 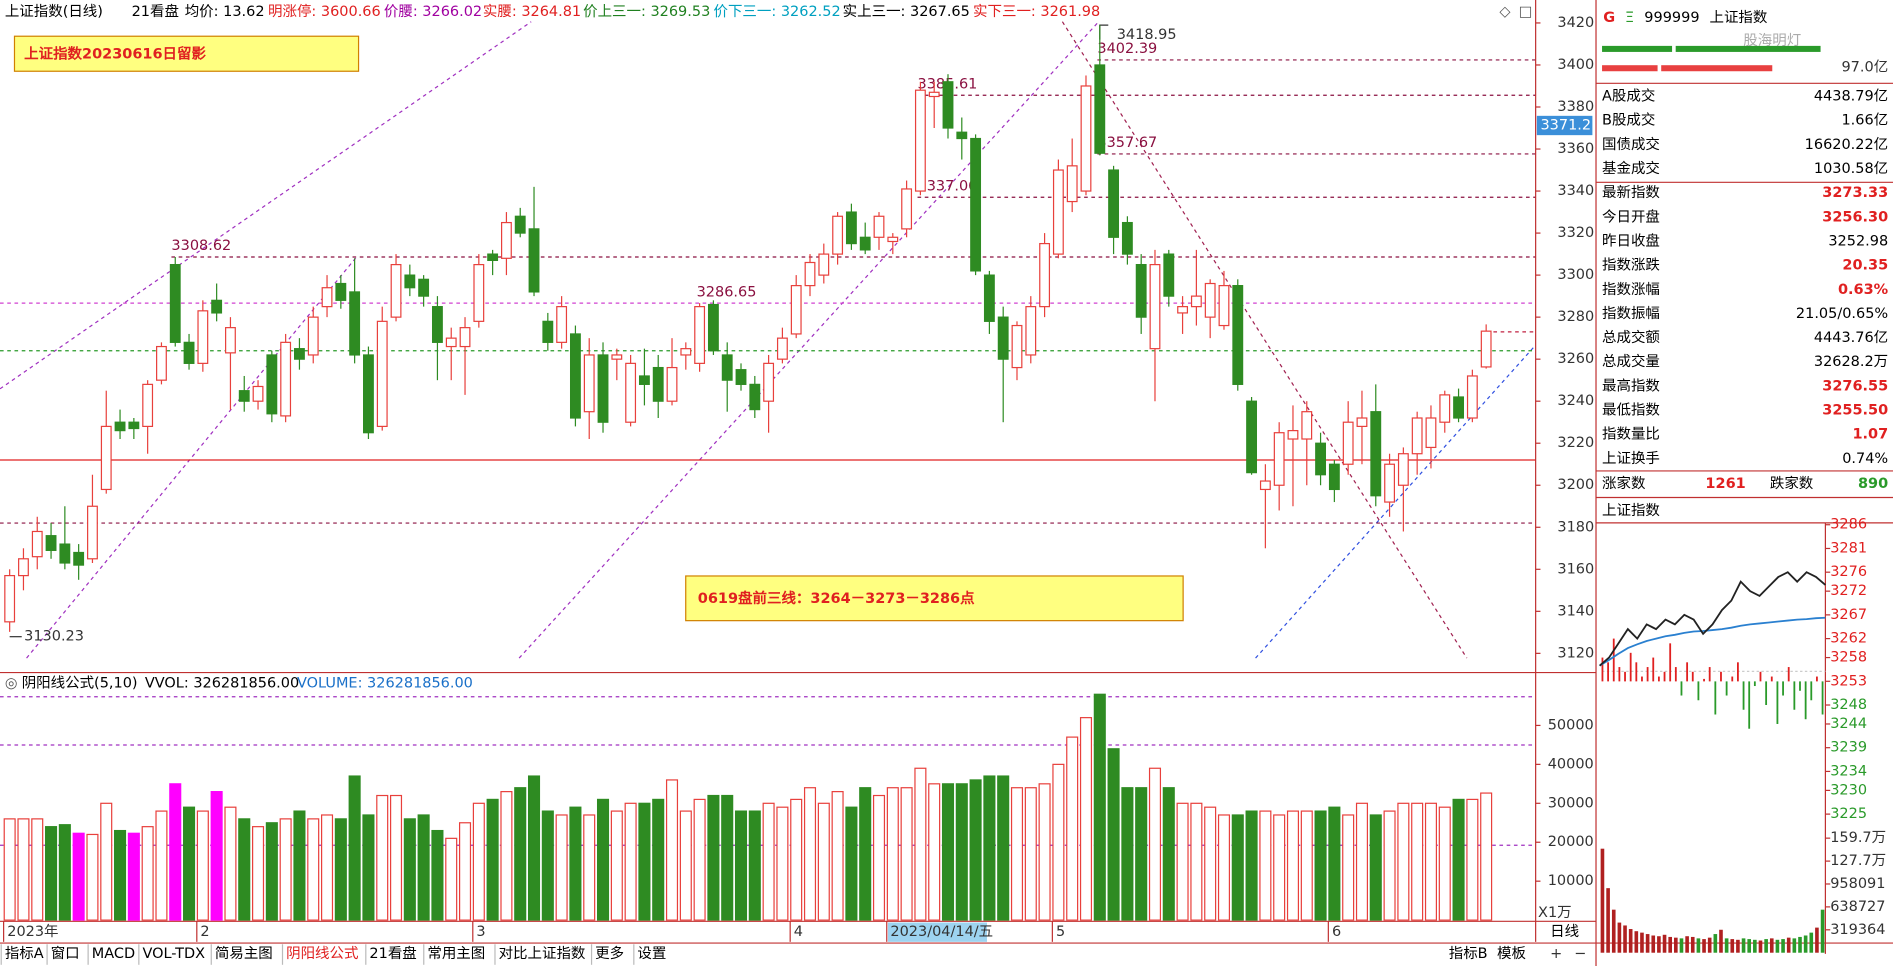 What do you see at coordinates (392, 953) in the screenshot?
I see `tab: 21看盘` at bounding box center [392, 953].